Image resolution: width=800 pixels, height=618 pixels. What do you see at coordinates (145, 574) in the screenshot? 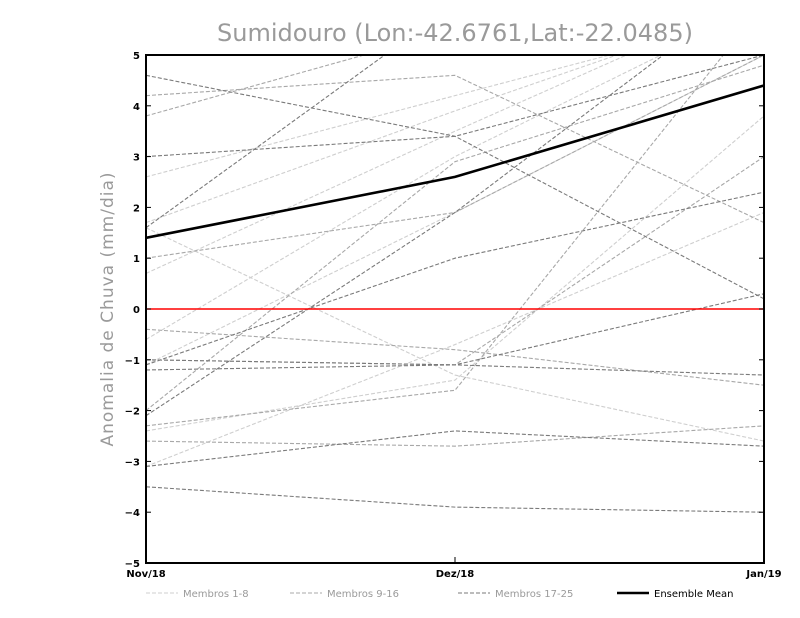
I see `x-tick-label: Nov/18` at bounding box center [145, 574].